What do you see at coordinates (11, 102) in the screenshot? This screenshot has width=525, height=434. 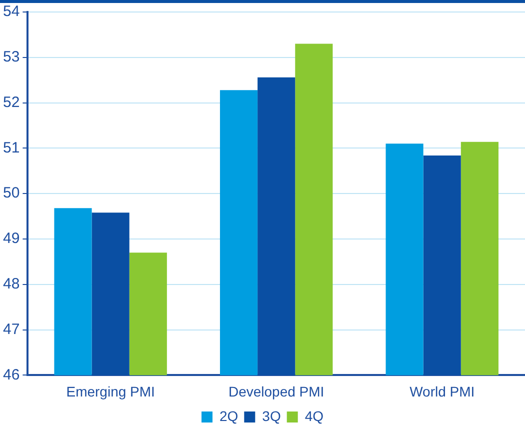 I see `y-tick-label: 52` at bounding box center [11, 102].